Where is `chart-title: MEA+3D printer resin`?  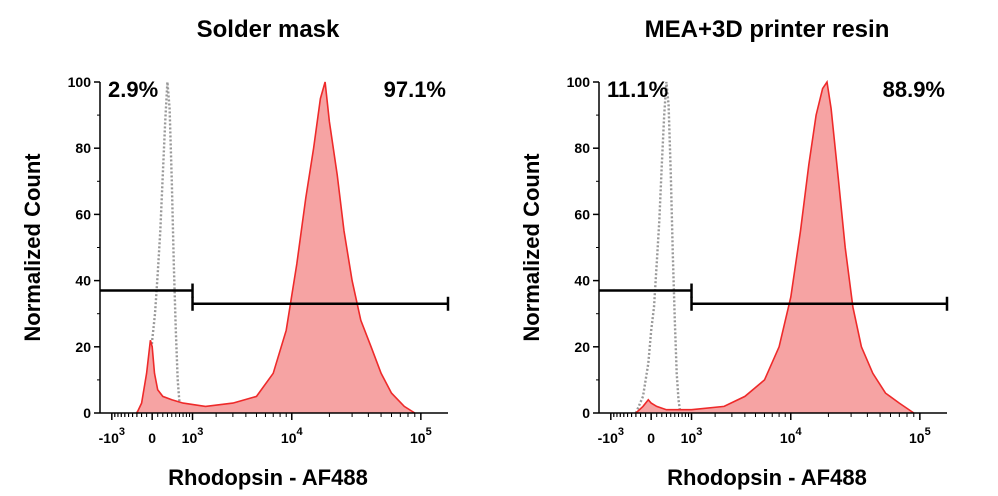
chart-title: MEA+3D printer resin is located at coordinates (767, 29).